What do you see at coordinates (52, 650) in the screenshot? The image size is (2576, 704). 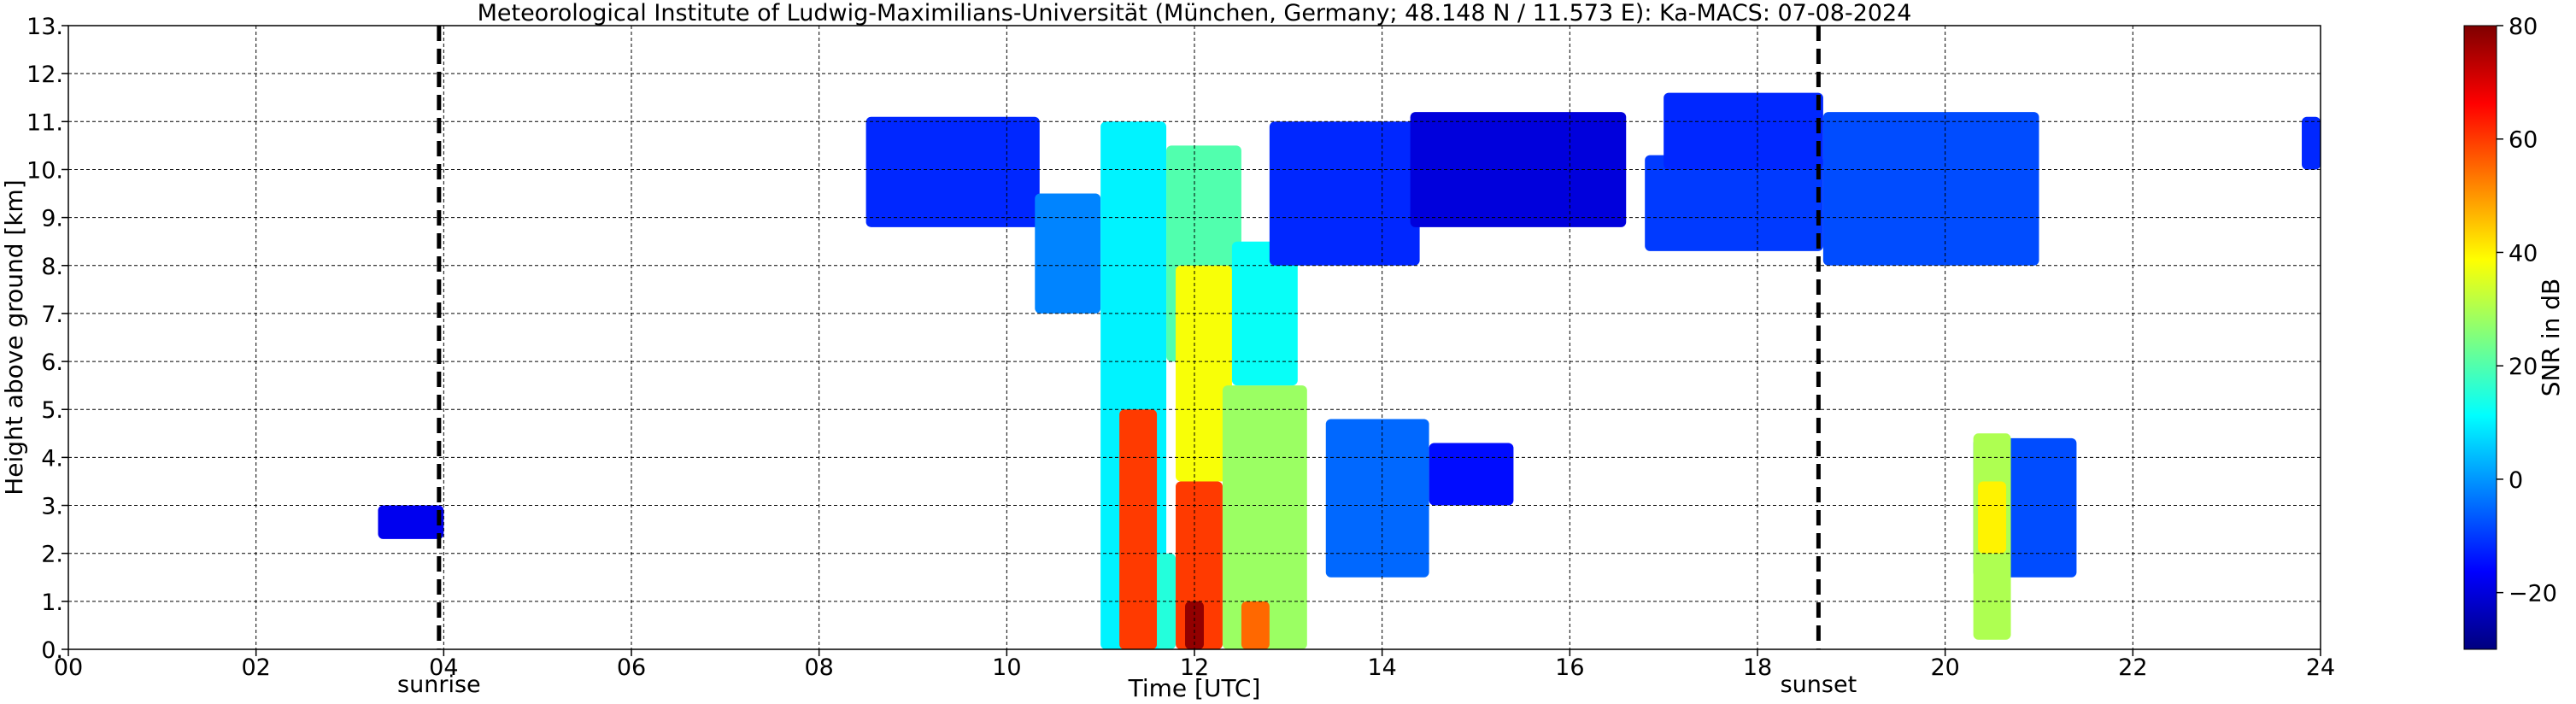 I see `y-tick-label: 0.` at bounding box center [52, 650].